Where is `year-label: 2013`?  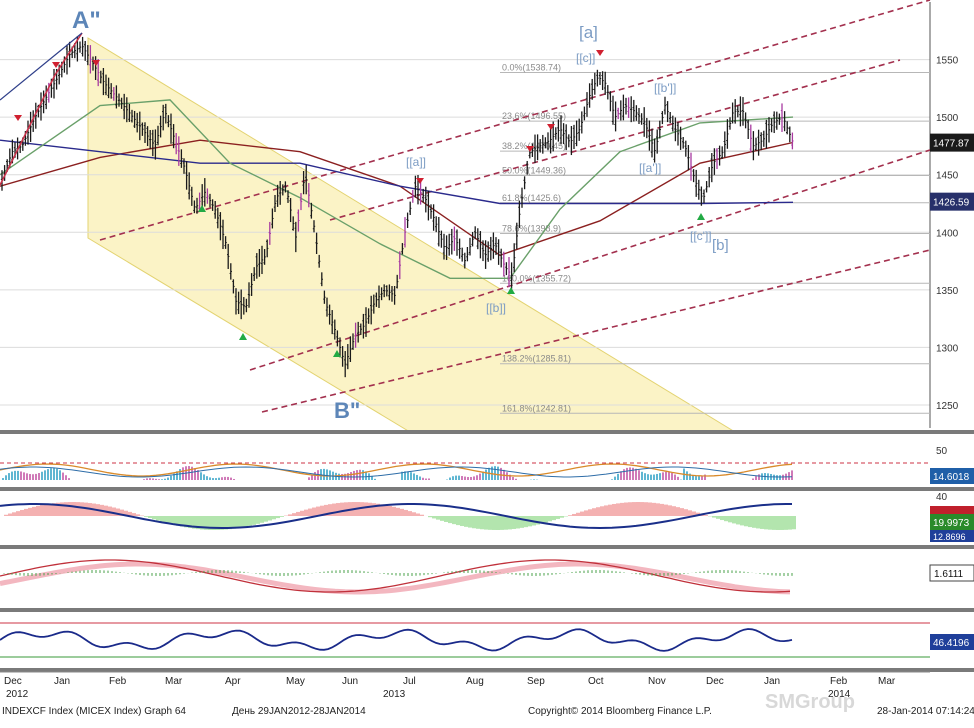
year-label: 2013 is located at coordinates (394, 694).